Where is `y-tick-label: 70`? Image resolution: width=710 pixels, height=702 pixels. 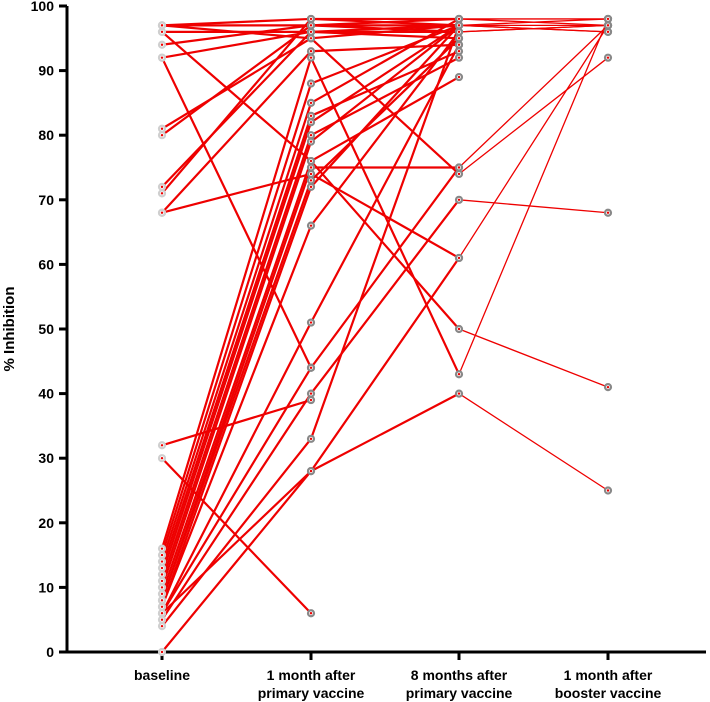 y-tick-label: 70 is located at coordinates (46, 200).